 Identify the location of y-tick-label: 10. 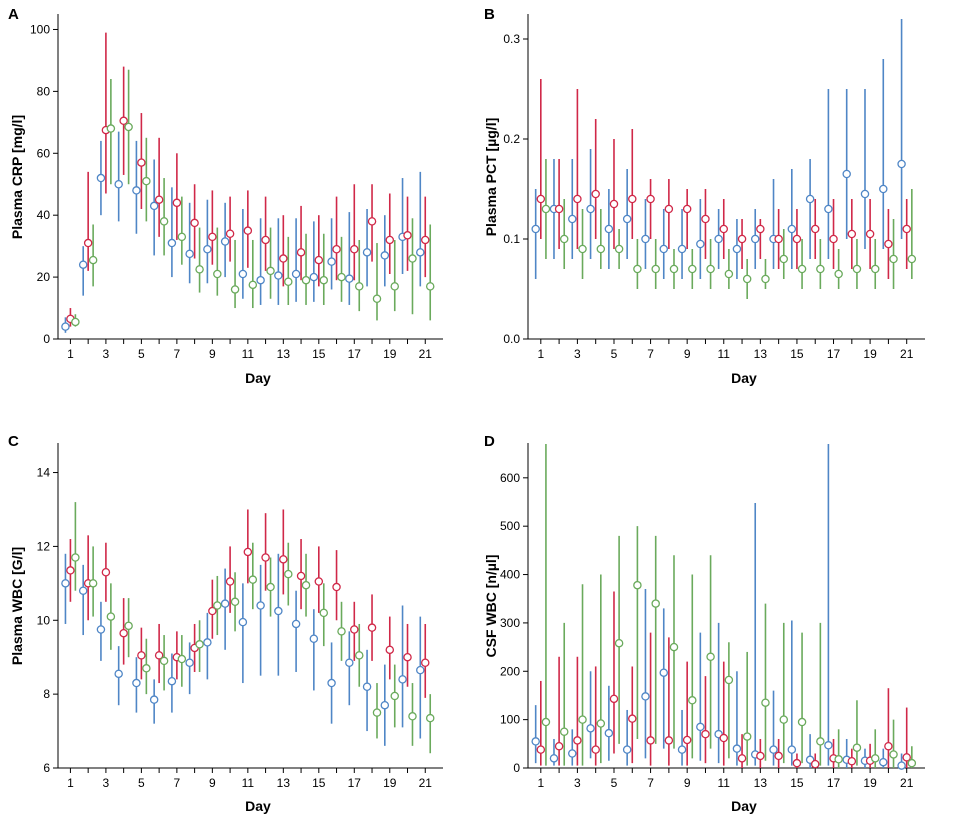
(44, 620).